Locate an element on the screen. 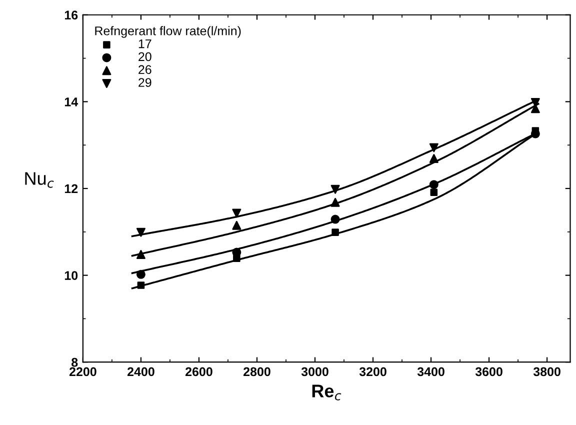  x-tick-label: 2200 is located at coordinates (82, 371).